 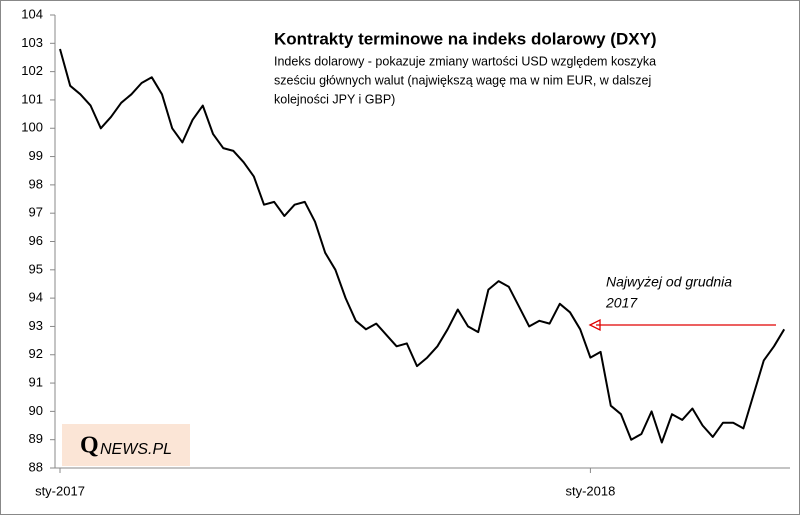 I want to click on annotation: Najwyżej od grudnia, so click(x=669, y=282).